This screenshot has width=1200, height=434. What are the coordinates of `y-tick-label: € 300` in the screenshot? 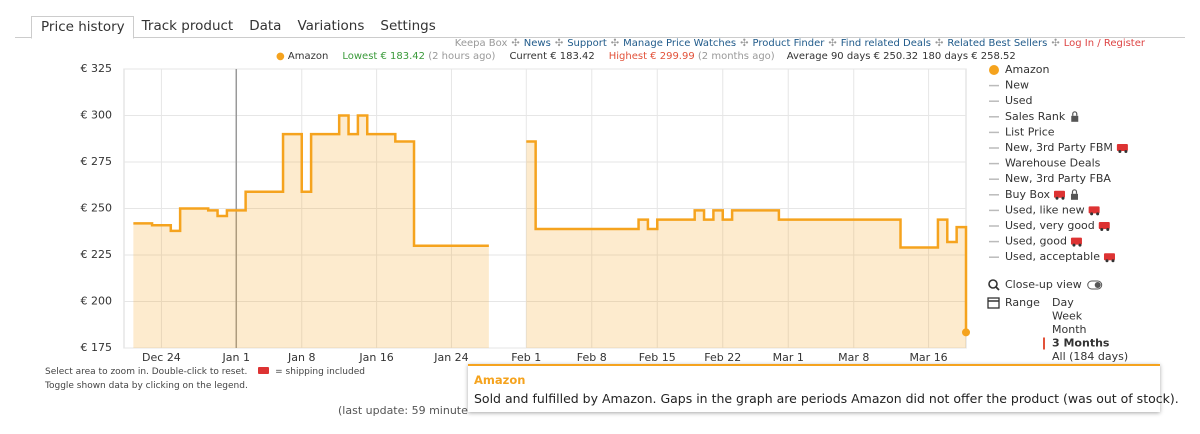 It's located at (97, 115).